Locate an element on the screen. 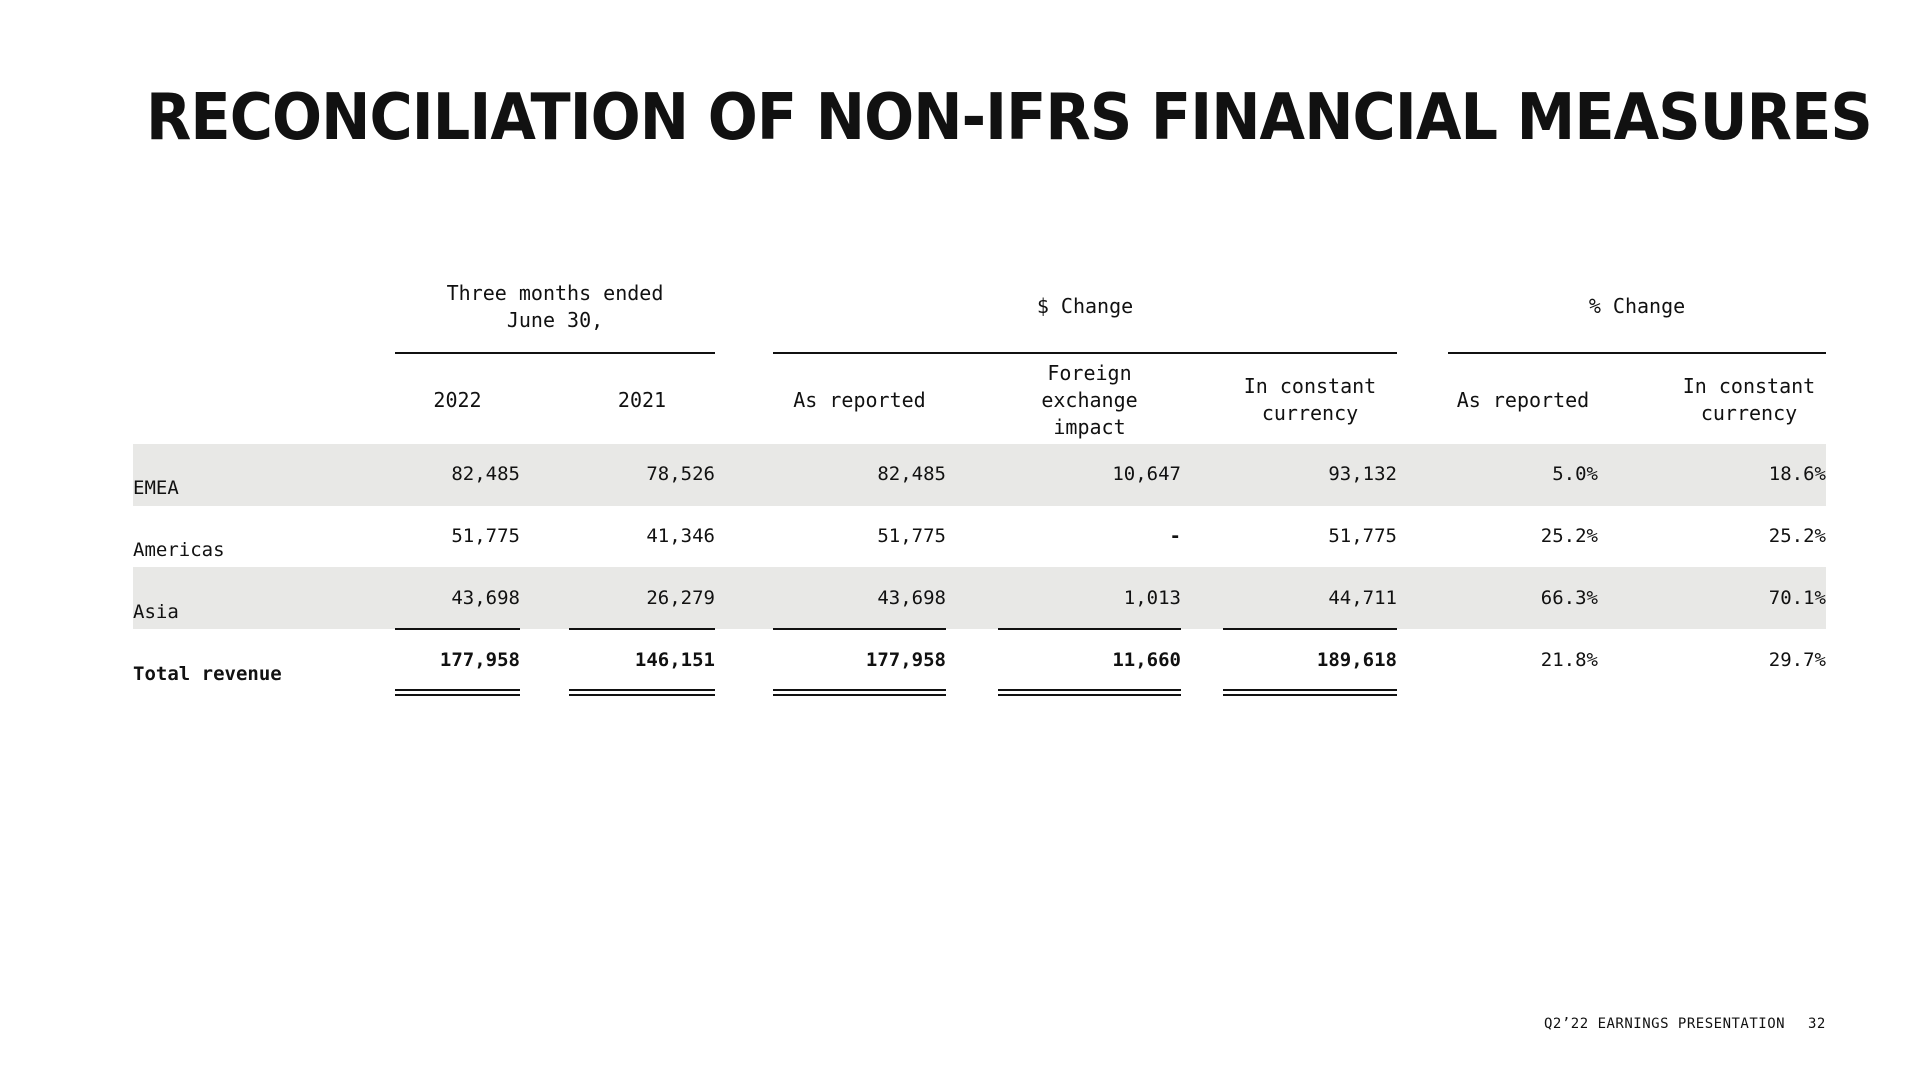  group-rule-pct-change is located at coordinates (1637, 353).